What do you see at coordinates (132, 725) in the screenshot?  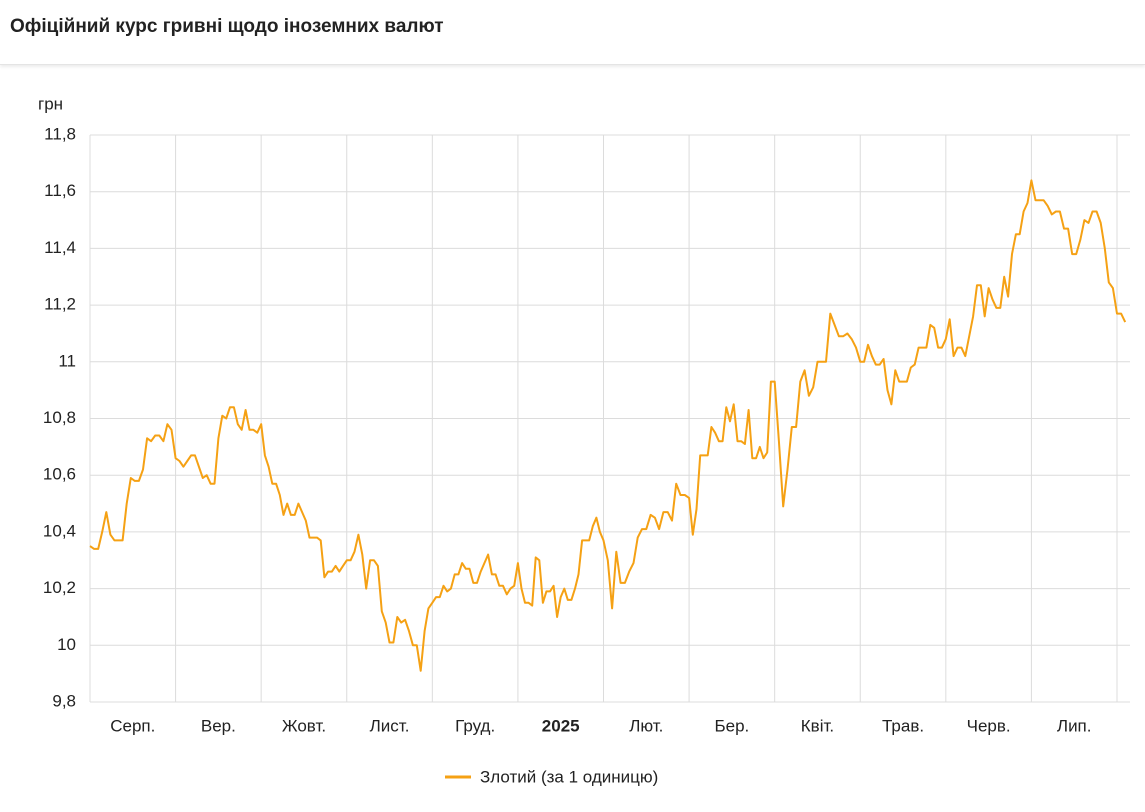 I see `x-tick-label: Серп.` at bounding box center [132, 725].